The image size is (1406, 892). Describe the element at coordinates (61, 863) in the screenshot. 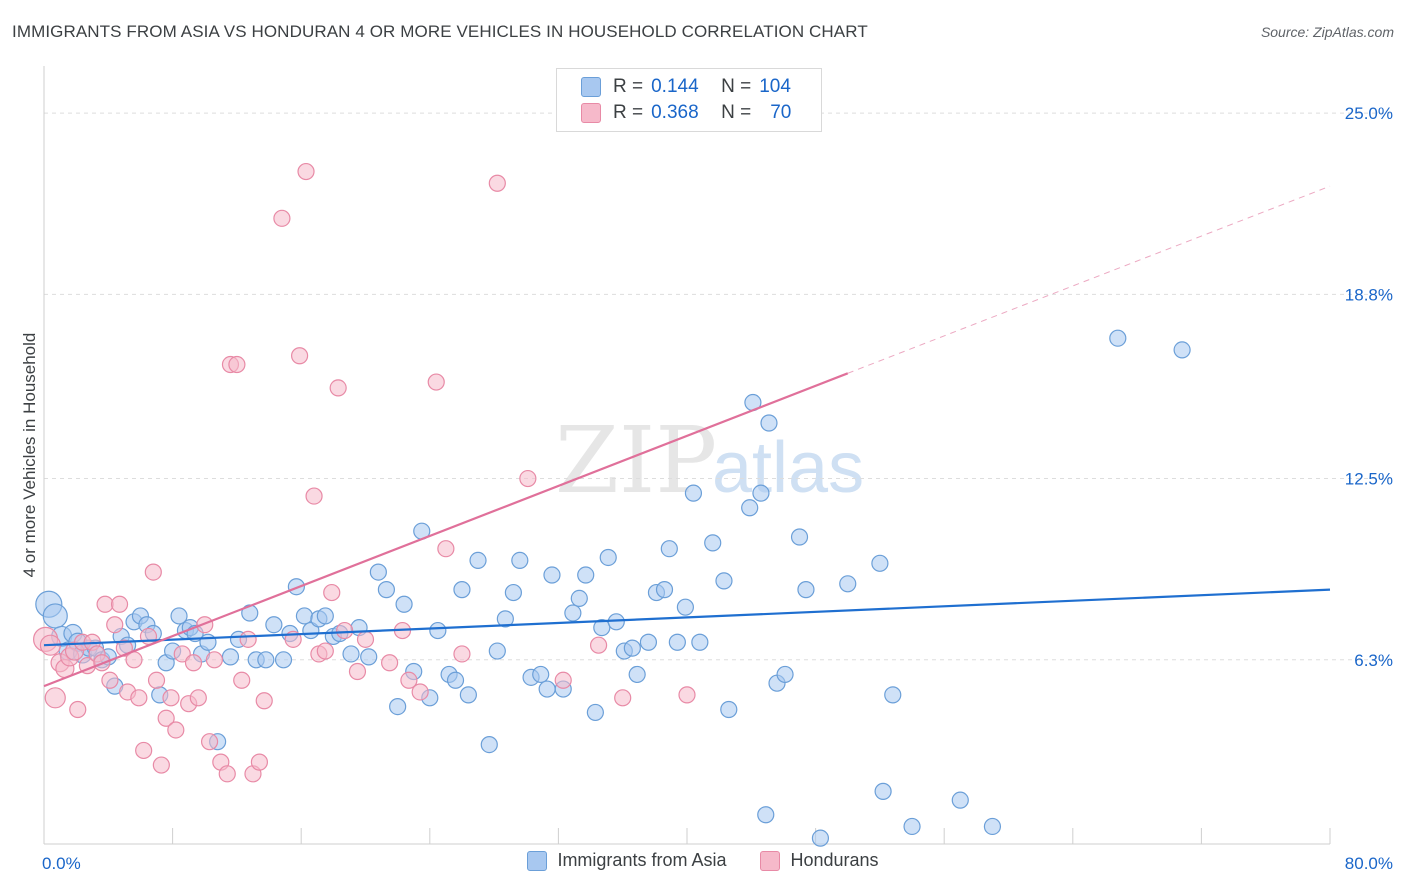

I see `x-tick-label: 0.0%` at that location.